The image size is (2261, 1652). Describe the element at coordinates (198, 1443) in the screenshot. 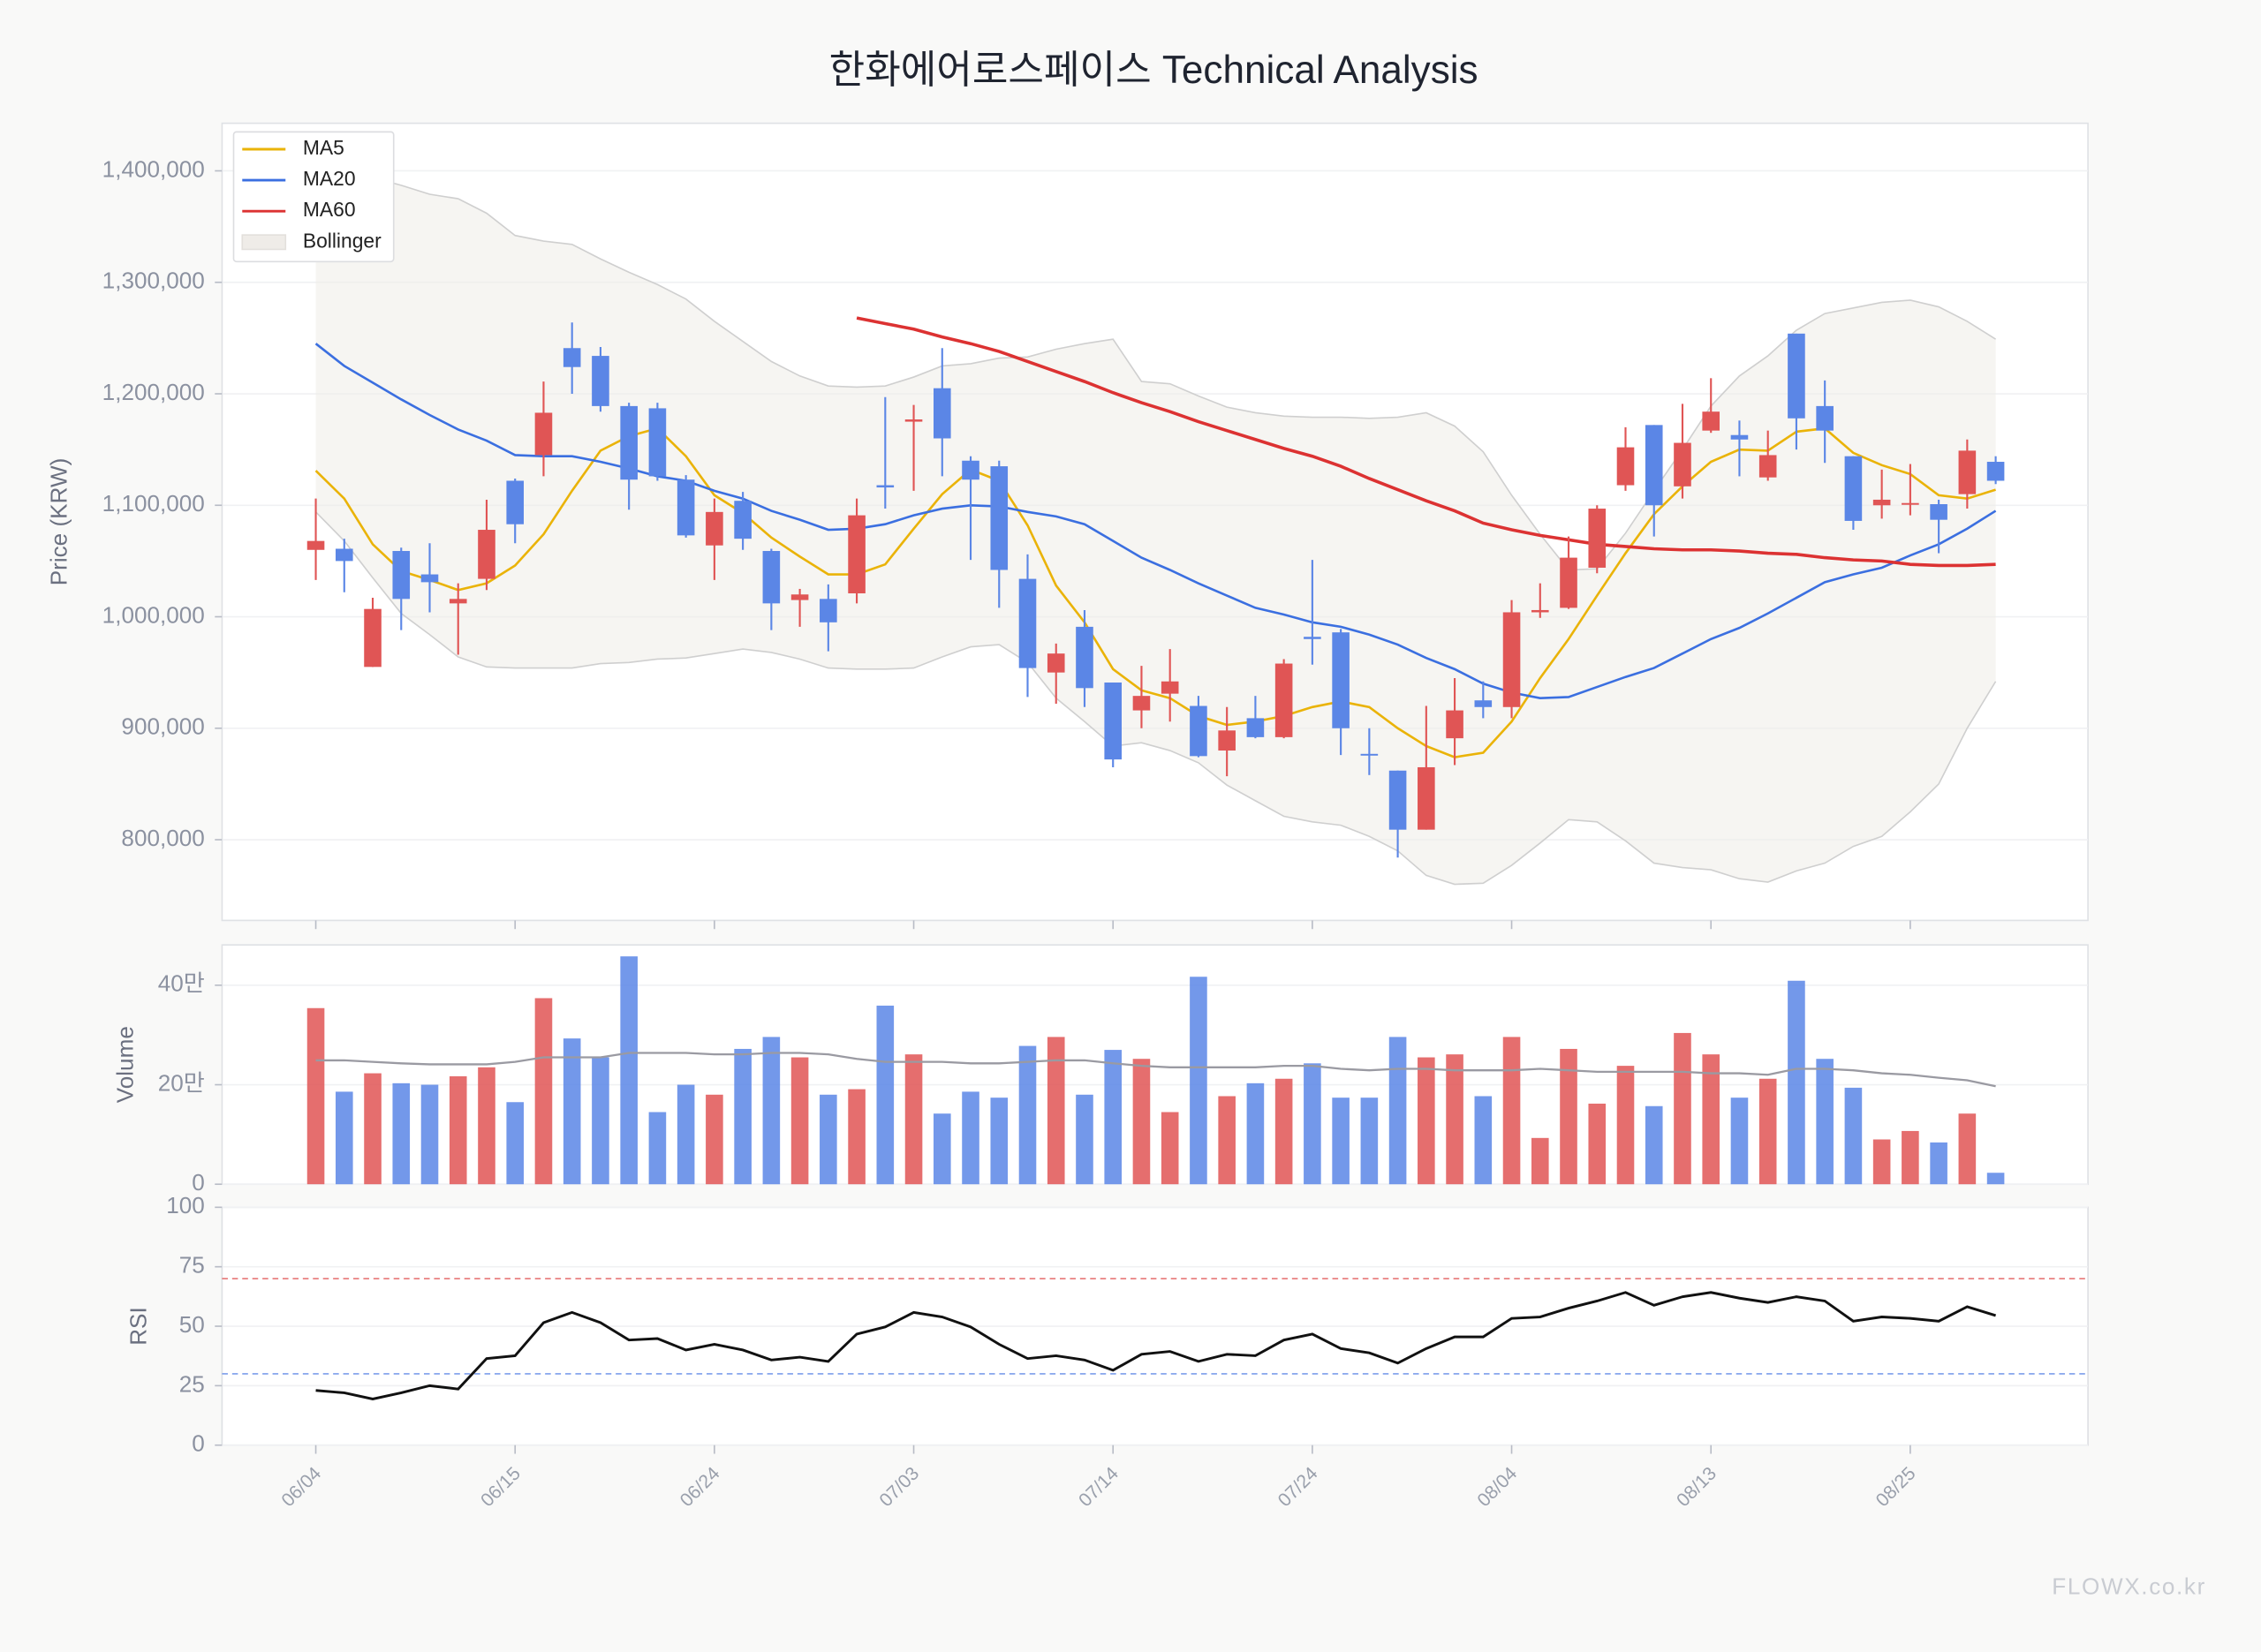

I see `y-tick-label: 0` at that location.